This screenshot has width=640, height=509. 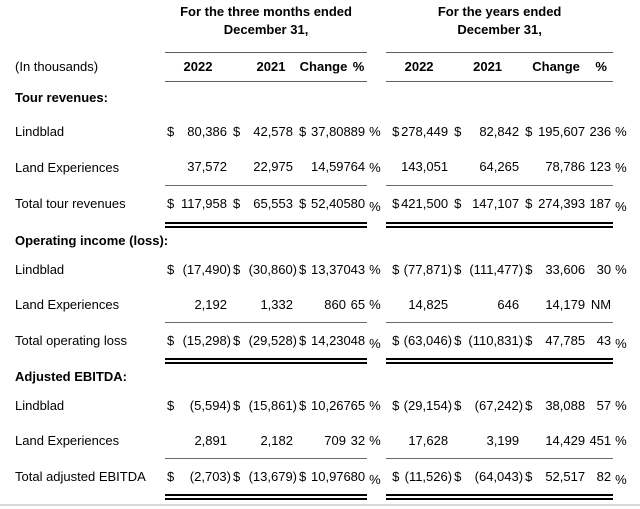 What do you see at coordinates (210, 304) in the screenshot?
I see `amount-cell: 2,192` at bounding box center [210, 304].